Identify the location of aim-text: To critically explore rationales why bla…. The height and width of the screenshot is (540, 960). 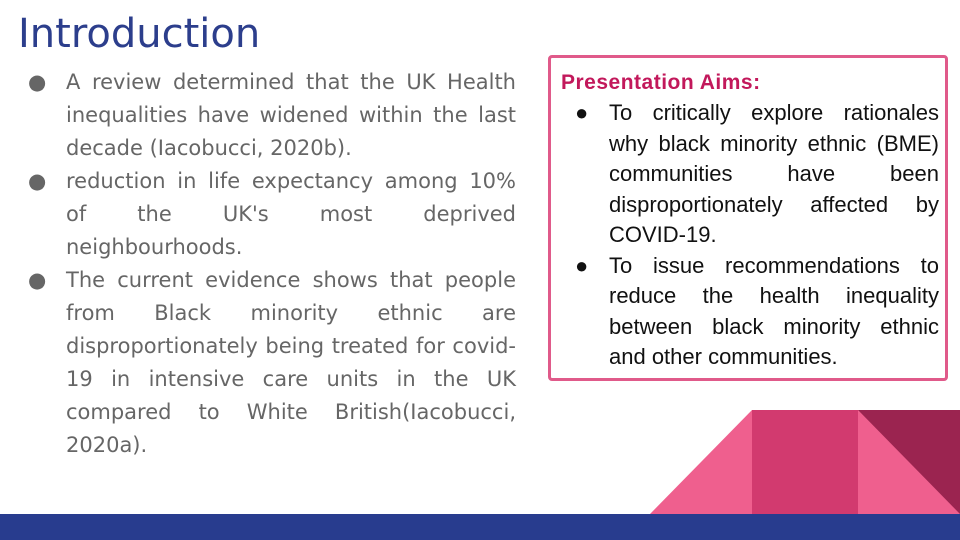
(774, 173).